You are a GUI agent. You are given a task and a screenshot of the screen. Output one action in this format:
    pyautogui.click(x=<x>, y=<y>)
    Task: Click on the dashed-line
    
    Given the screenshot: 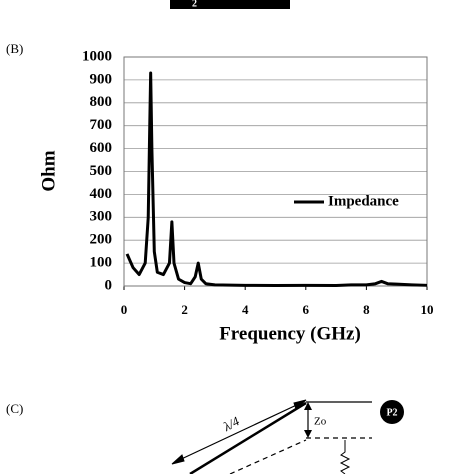 What is the action you would take?
    pyautogui.click(x=268, y=456)
    